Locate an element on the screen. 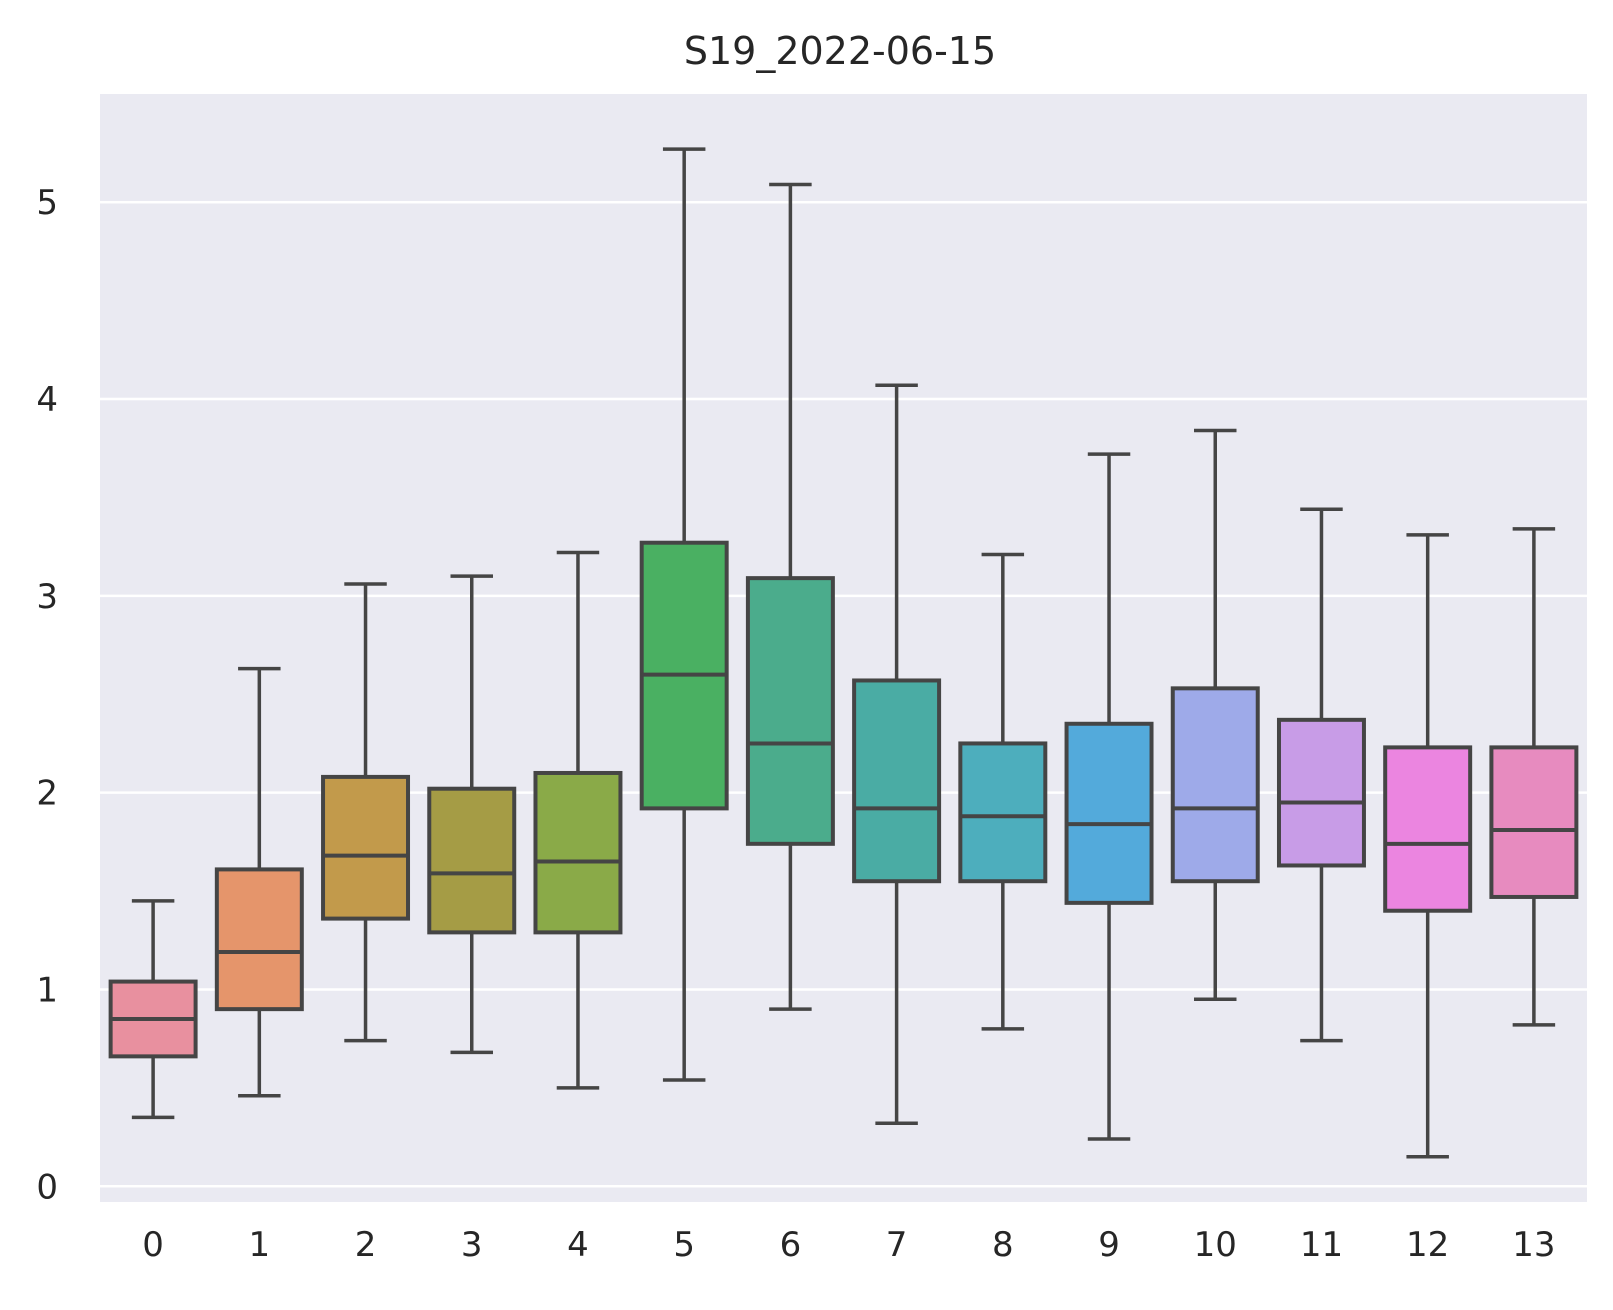  y-tick-label: 0 is located at coordinates (47, 1187).